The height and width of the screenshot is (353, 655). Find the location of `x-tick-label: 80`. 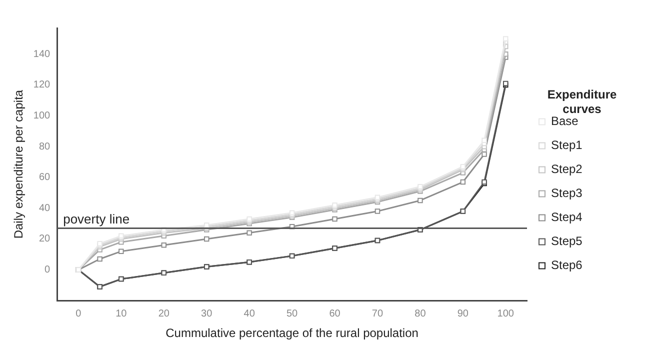

x-tick-label: 80 is located at coordinates (420, 314).